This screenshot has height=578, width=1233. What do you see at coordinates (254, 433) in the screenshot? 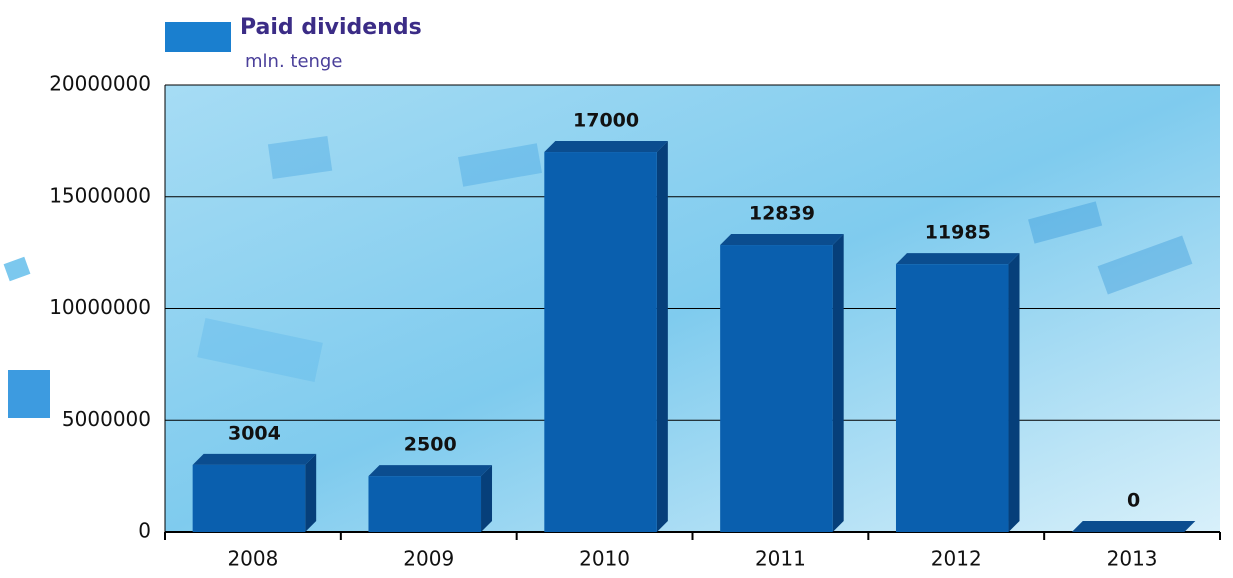
I see `value-label: 3004` at bounding box center [254, 433].